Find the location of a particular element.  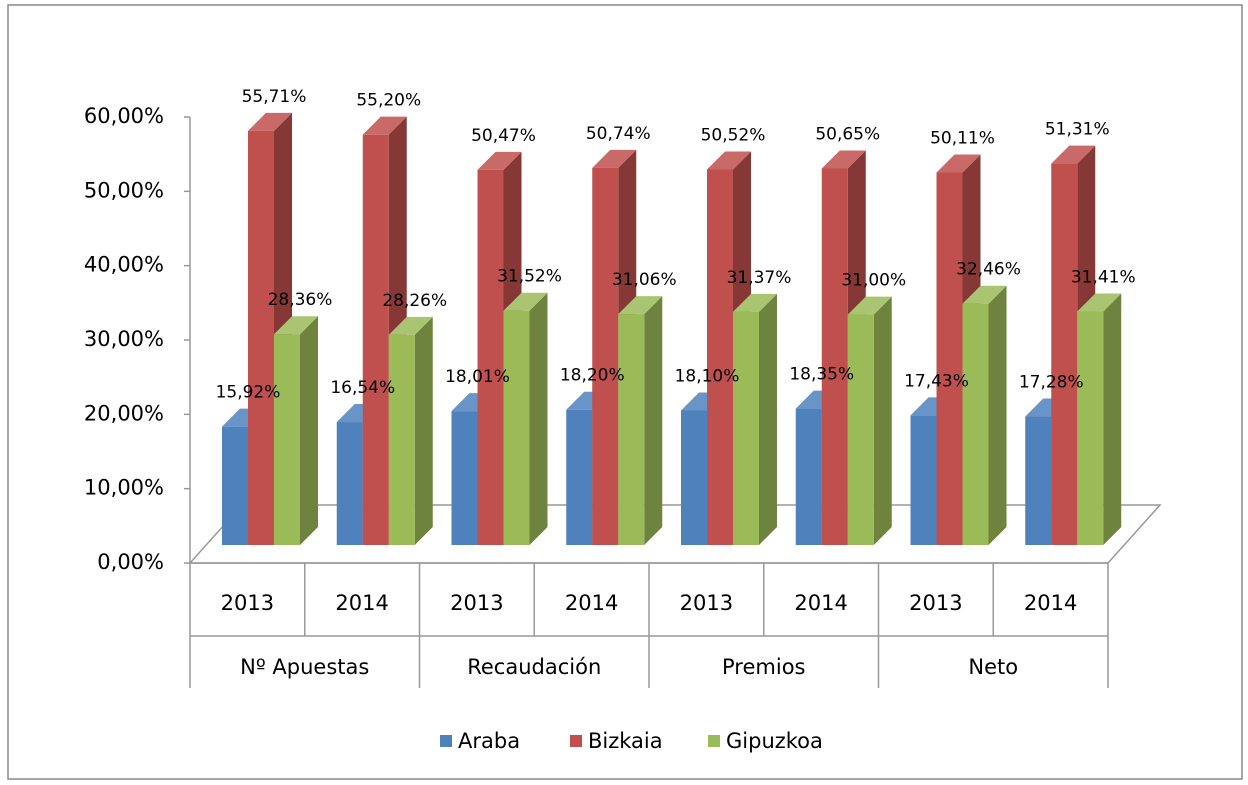

value-label: 18,35% is located at coordinates (821, 375).